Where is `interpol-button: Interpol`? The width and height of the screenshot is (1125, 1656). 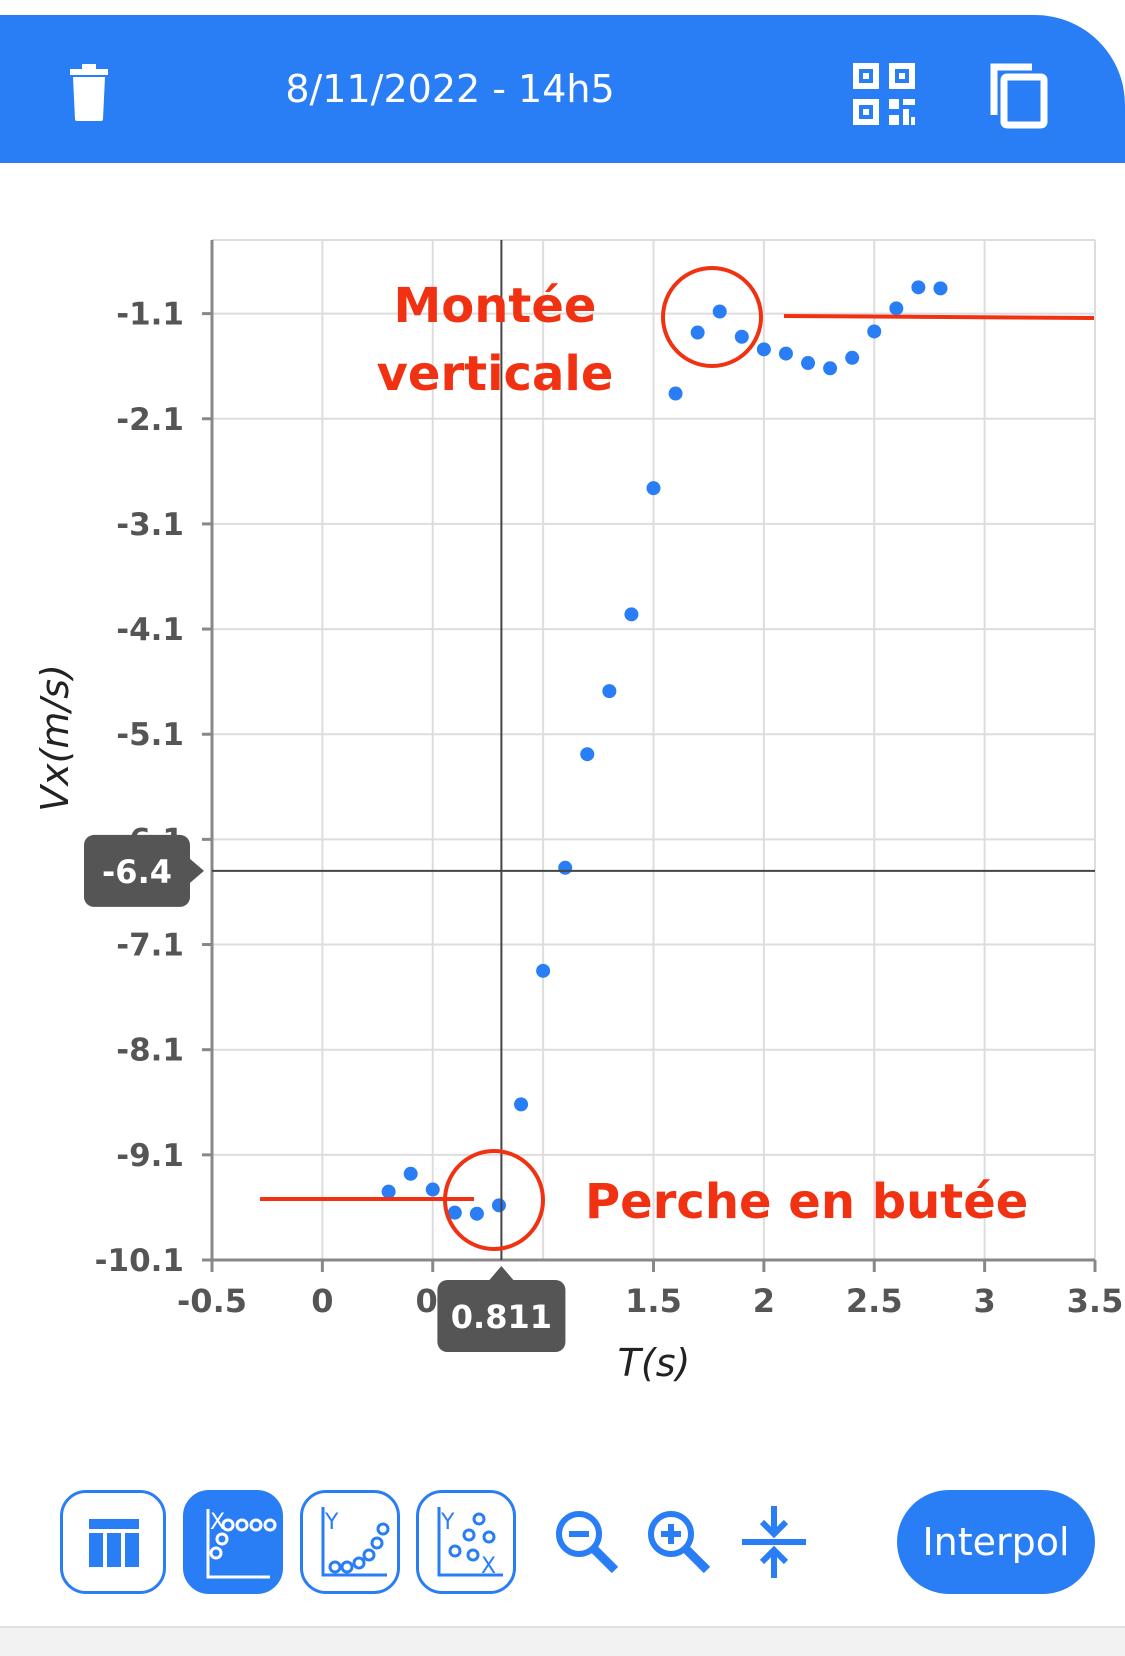
interpol-button: Interpol is located at coordinates (996, 1542).